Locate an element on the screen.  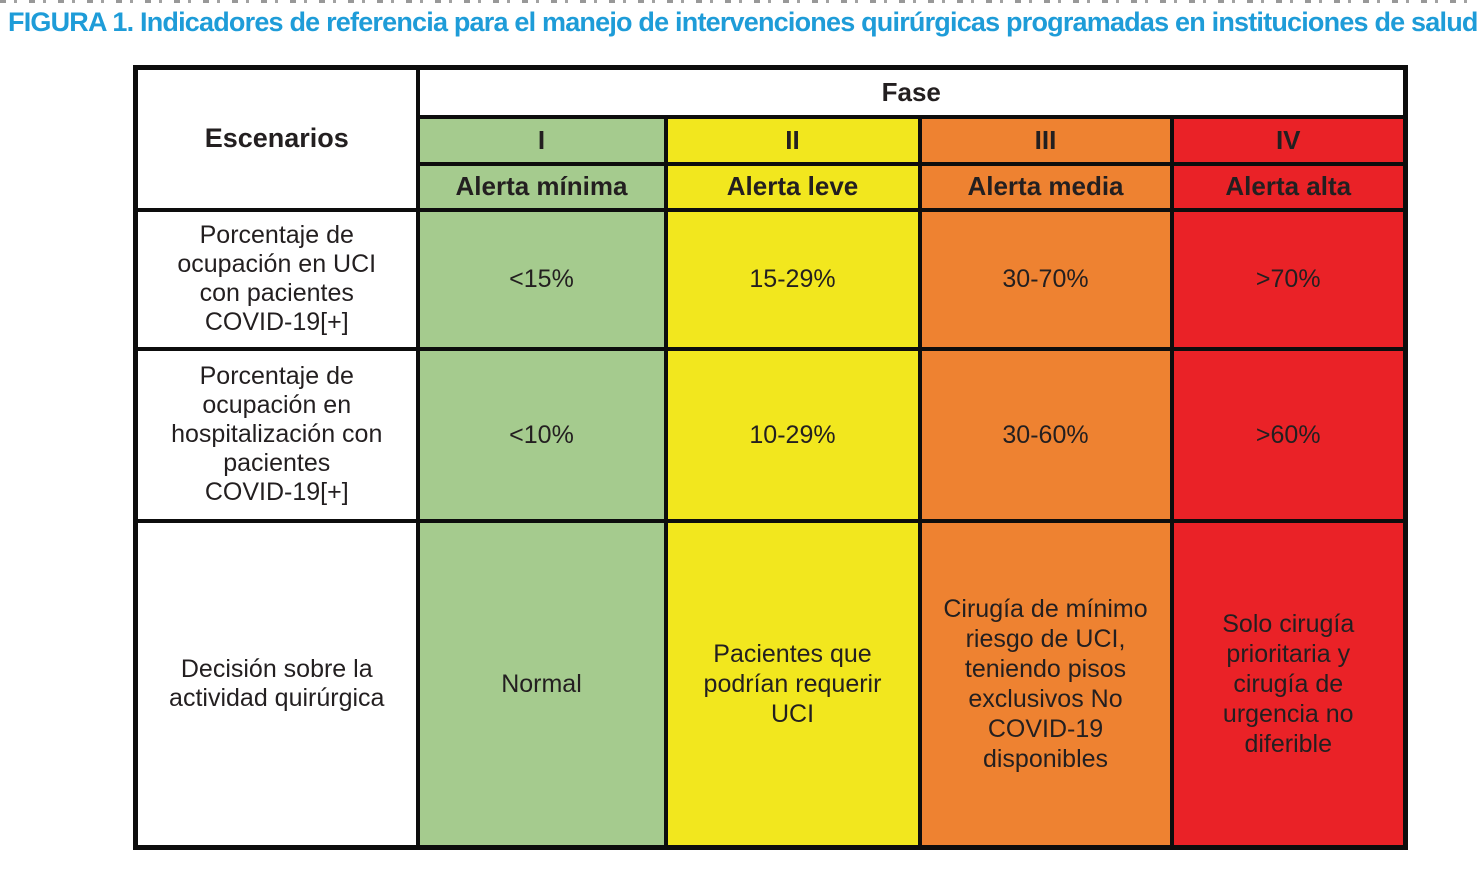
phase-numeral-i: I is located at coordinates (541, 140).